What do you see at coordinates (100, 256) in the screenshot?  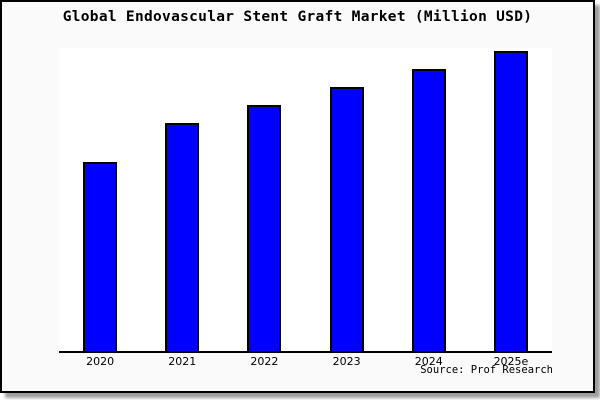 I see `bar-2020` at bounding box center [100, 256].